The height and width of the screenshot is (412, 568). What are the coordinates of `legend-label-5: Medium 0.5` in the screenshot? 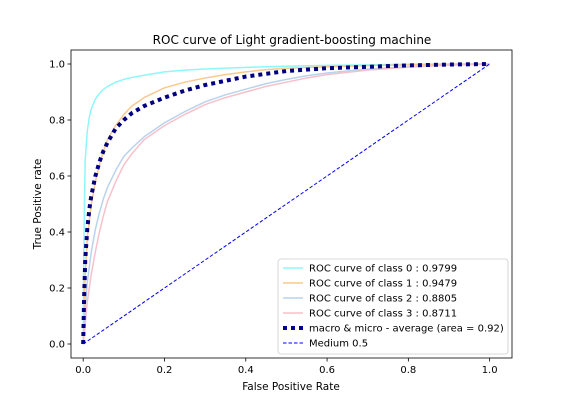 It's located at (338, 344).